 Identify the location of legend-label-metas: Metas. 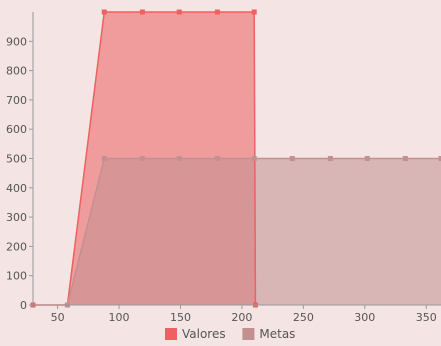
(277, 334).